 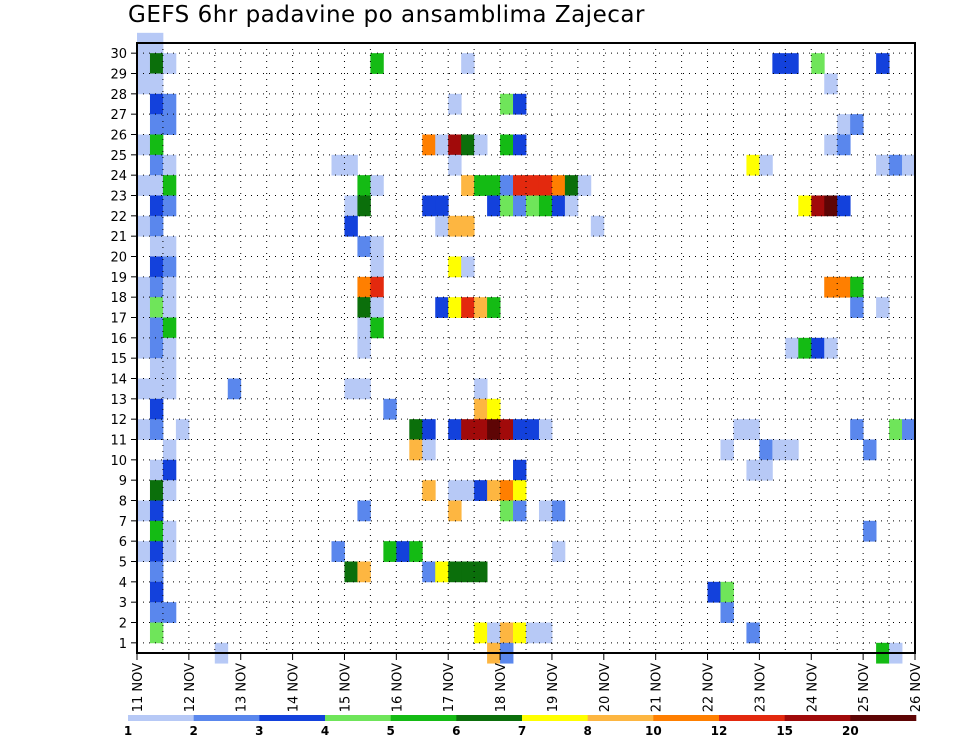 I want to click on y-tick-label: 6, so click(x=123, y=542).